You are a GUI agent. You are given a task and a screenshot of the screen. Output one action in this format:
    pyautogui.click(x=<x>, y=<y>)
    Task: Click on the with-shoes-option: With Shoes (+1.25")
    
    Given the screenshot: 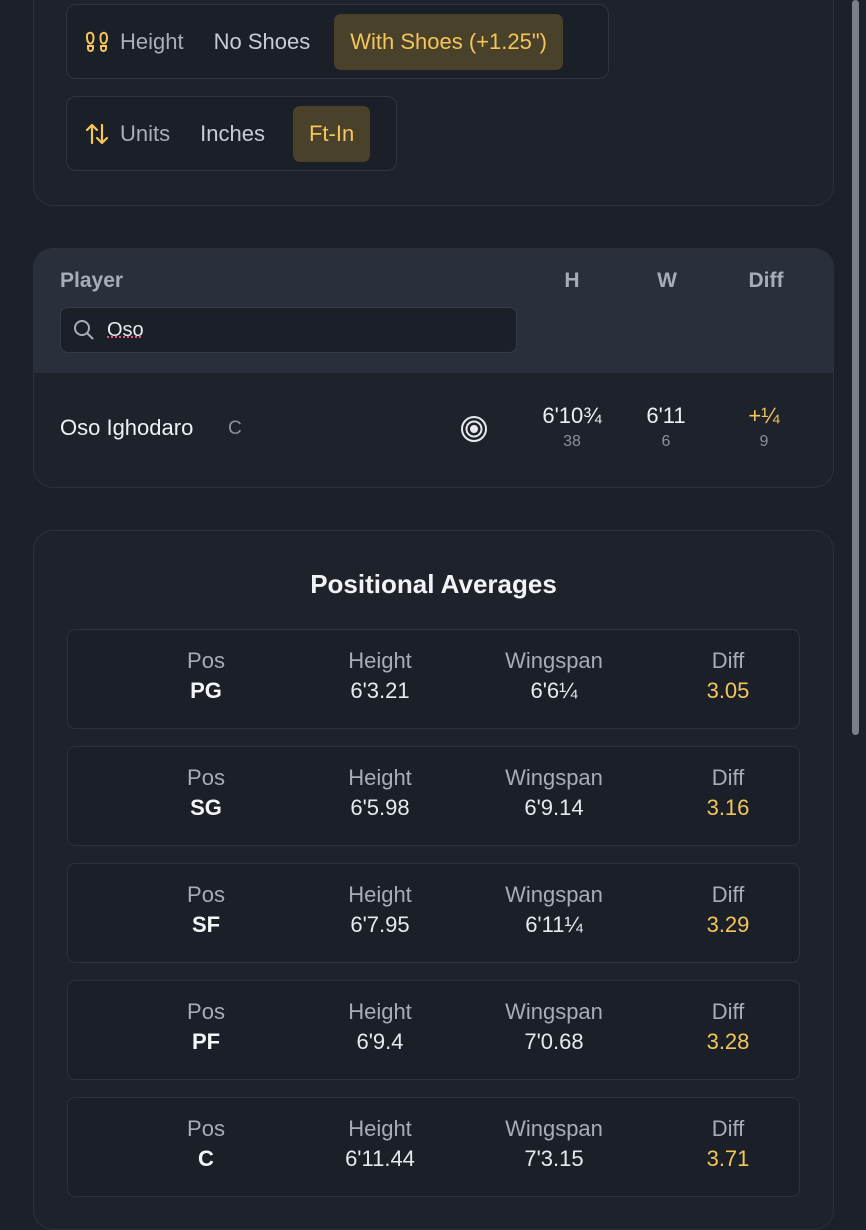 What is the action you would take?
    pyautogui.click(x=448, y=41)
    